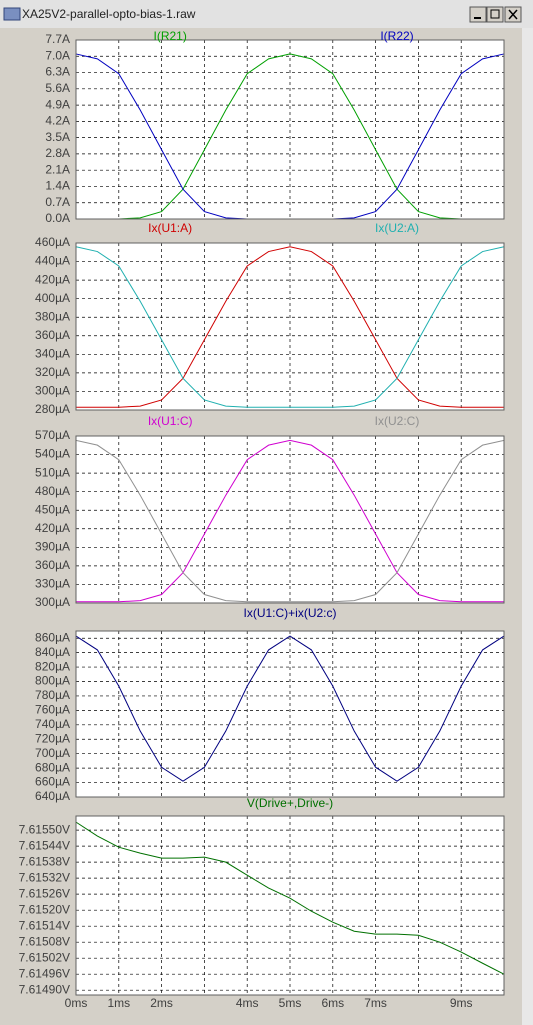 The image size is (533, 1025). What do you see at coordinates (52, 652) in the screenshot?
I see `y-tick-label: 840µA` at bounding box center [52, 652].